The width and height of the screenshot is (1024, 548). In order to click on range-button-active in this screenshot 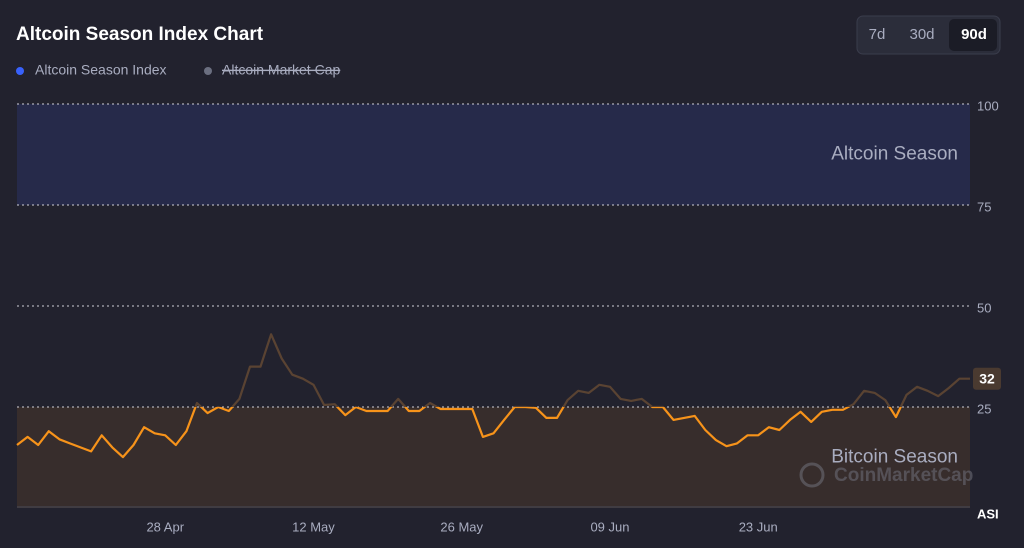, I will do `click(973, 35)`.